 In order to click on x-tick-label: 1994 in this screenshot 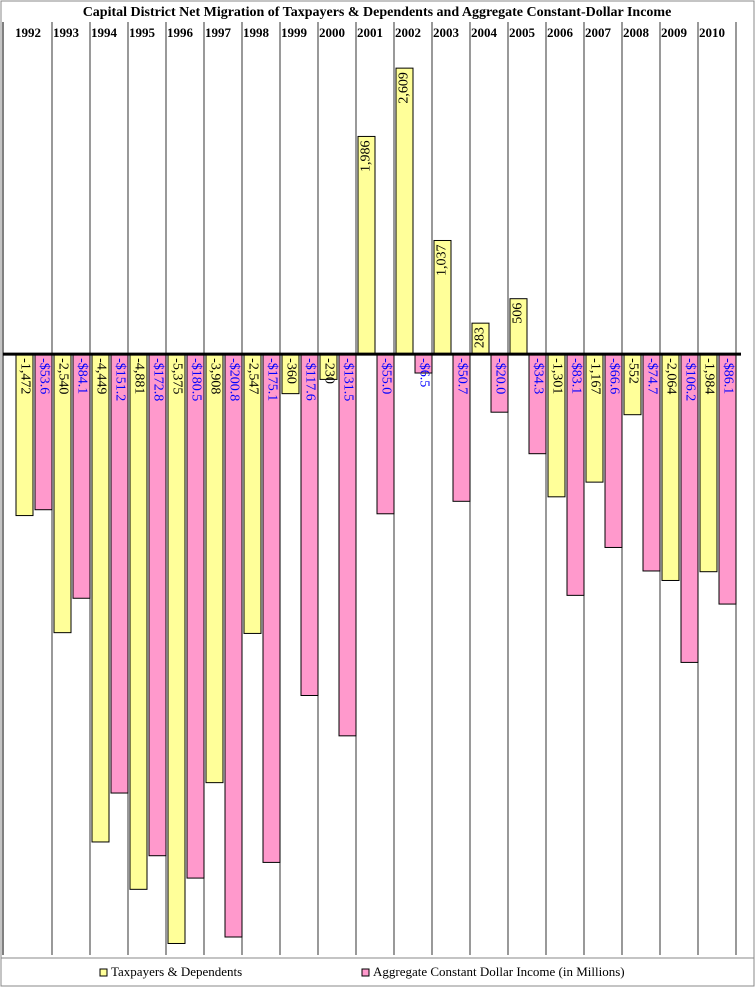, I will do `click(104, 32)`.